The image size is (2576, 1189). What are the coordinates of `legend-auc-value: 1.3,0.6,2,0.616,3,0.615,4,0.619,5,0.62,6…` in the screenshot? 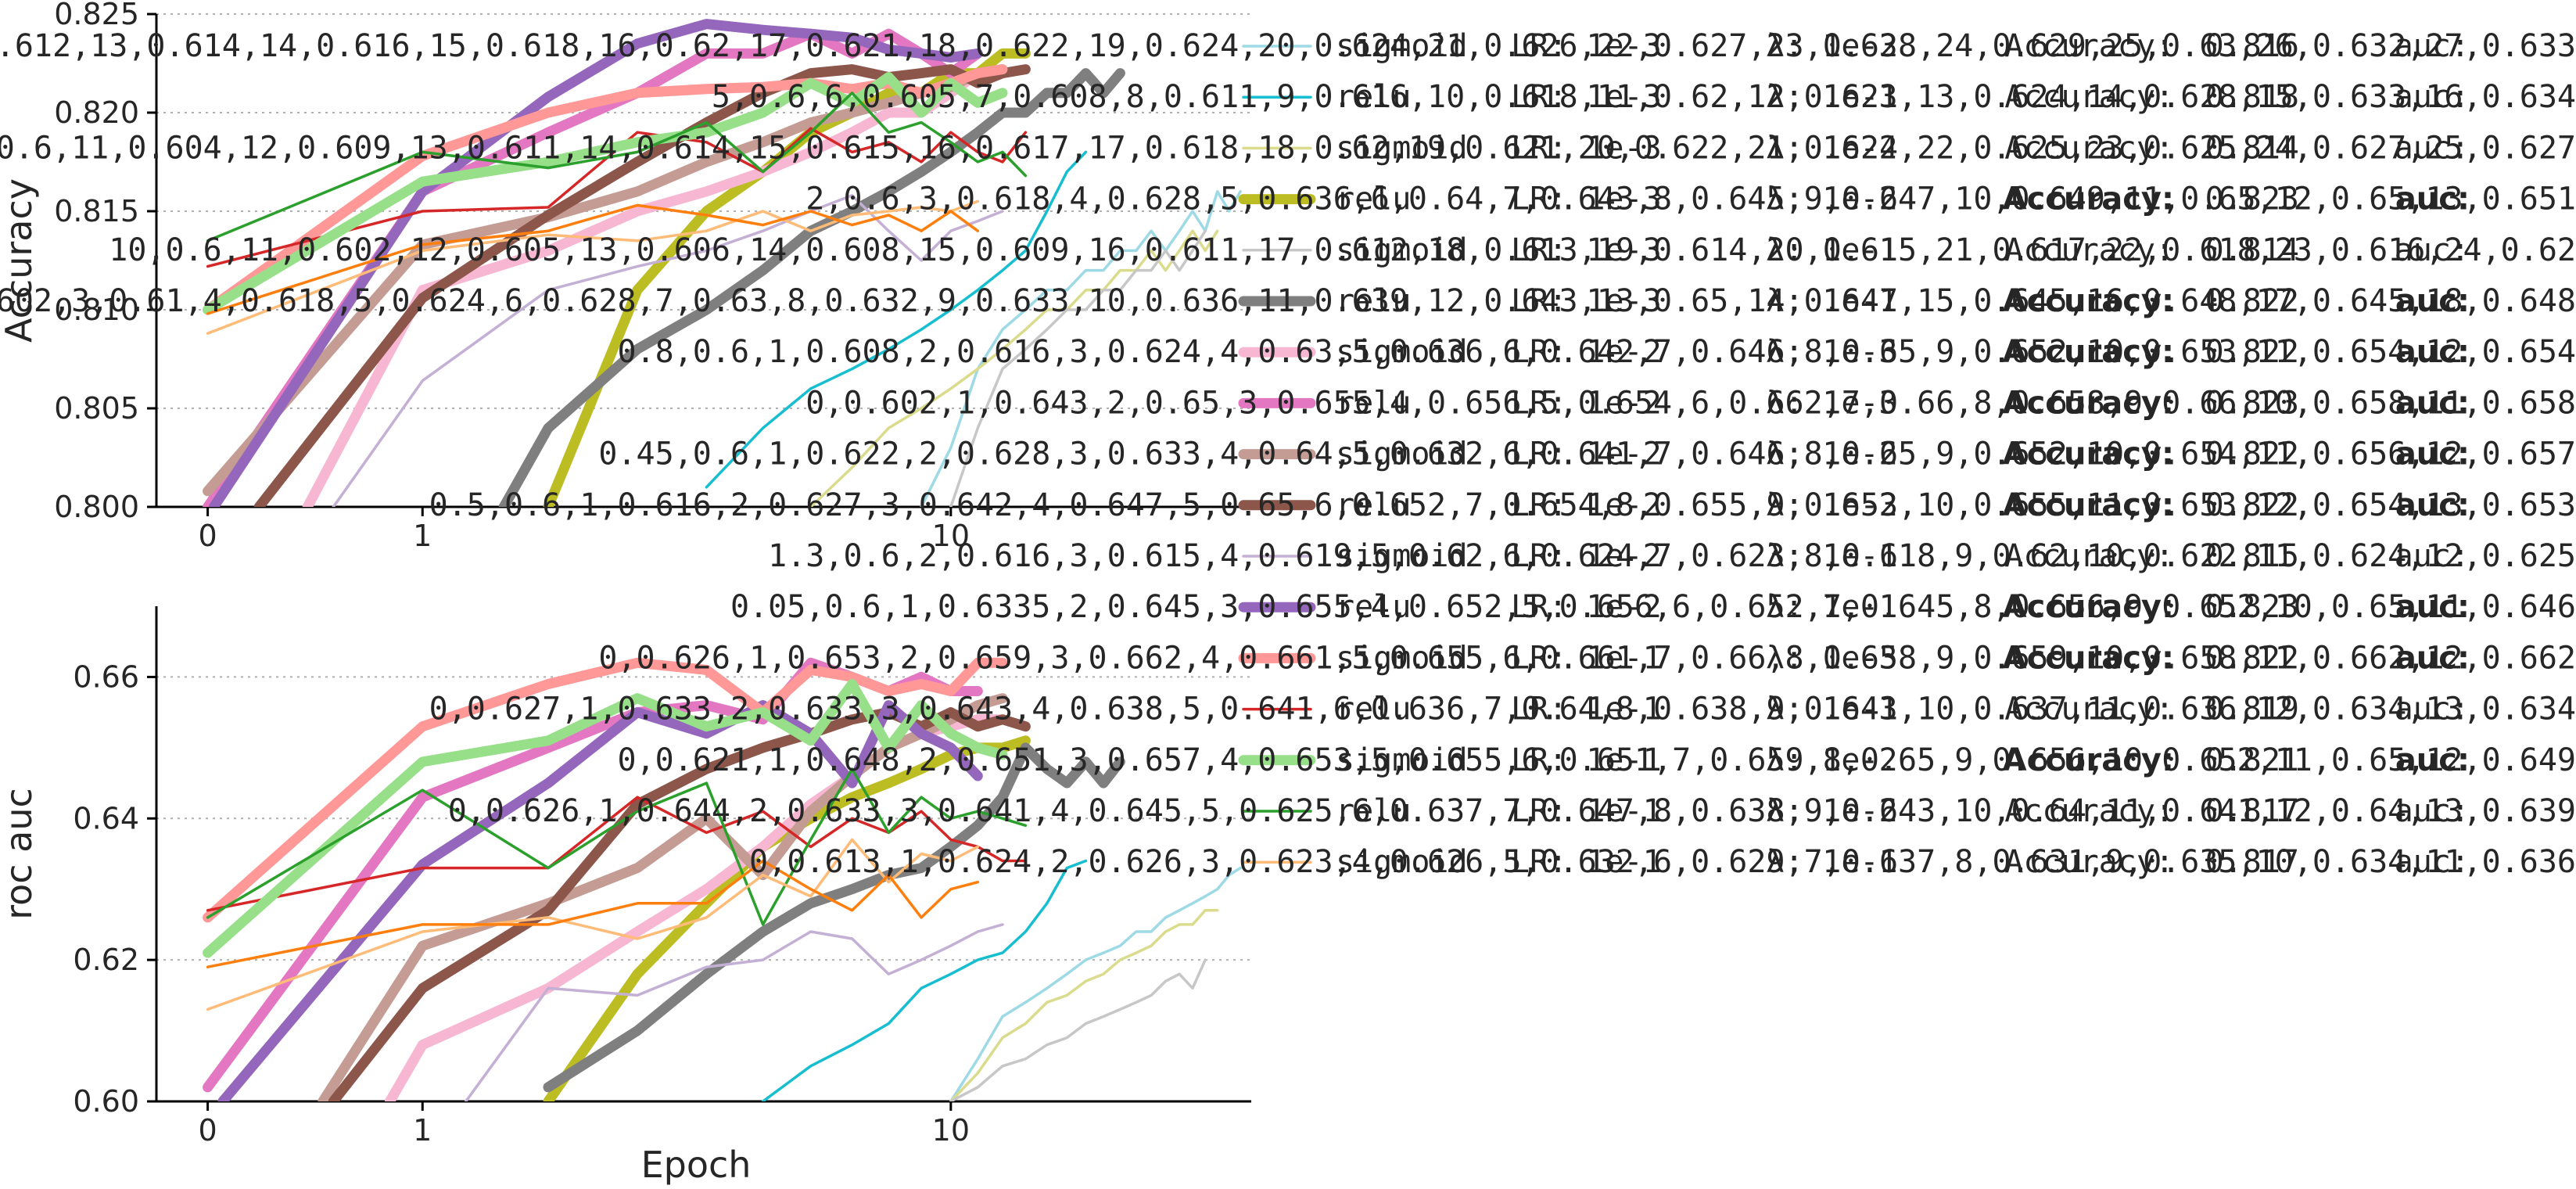 It's located at (1672, 556).